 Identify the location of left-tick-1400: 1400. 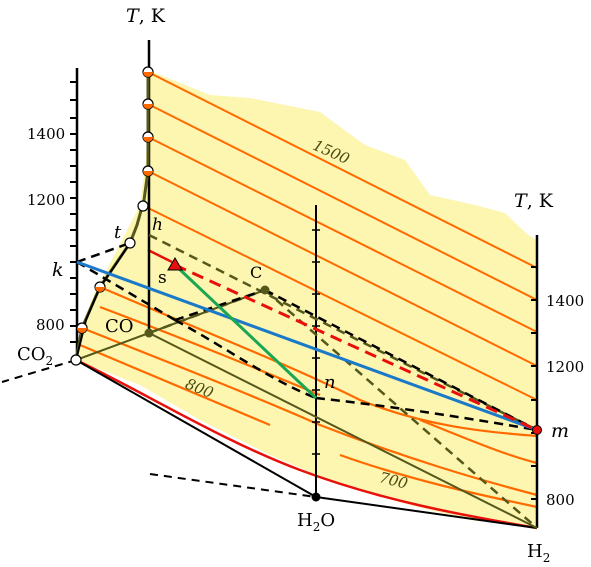
(46, 134).